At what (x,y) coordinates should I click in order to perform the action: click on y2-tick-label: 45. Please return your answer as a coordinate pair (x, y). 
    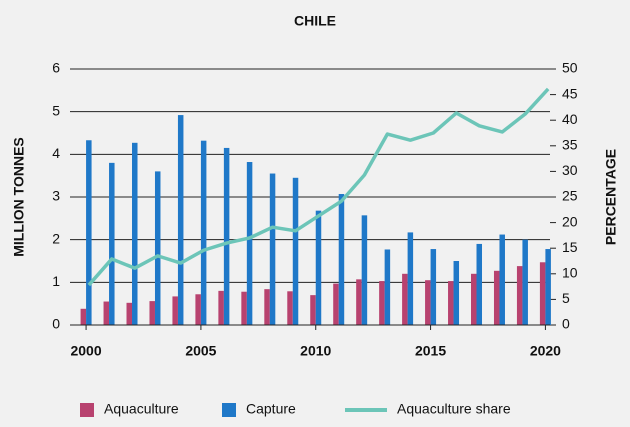
    Looking at the image, I should click on (570, 93).